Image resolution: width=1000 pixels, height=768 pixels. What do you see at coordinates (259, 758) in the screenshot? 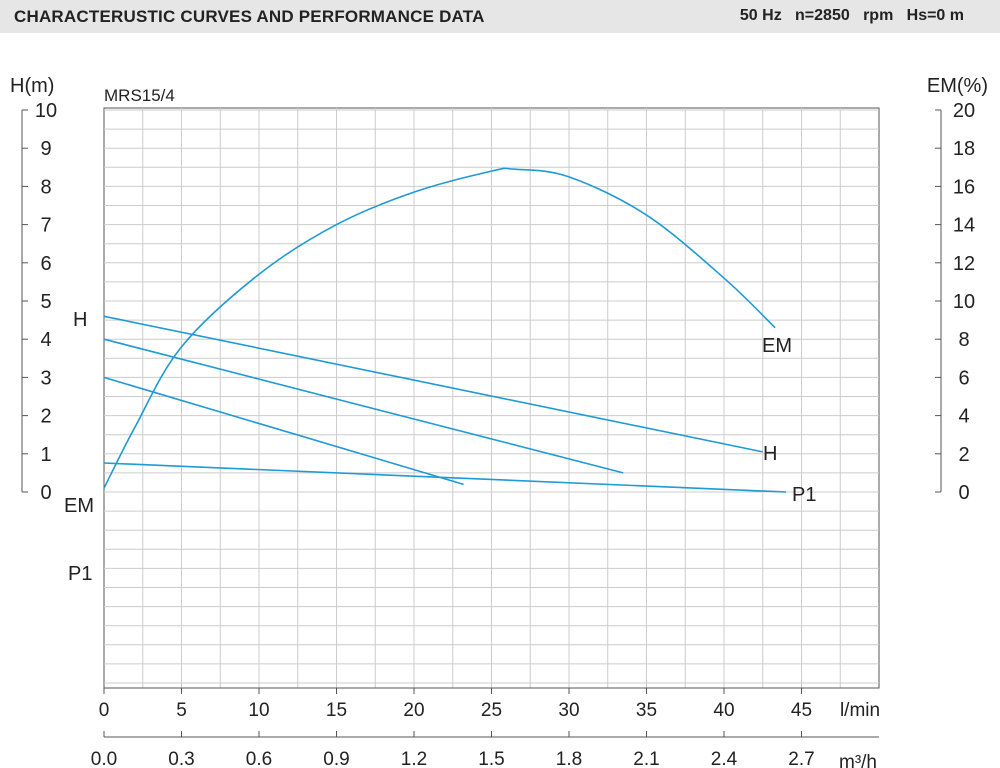
I see `x-axis-m3h-tick-label: 0.6` at bounding box center [259, 758].